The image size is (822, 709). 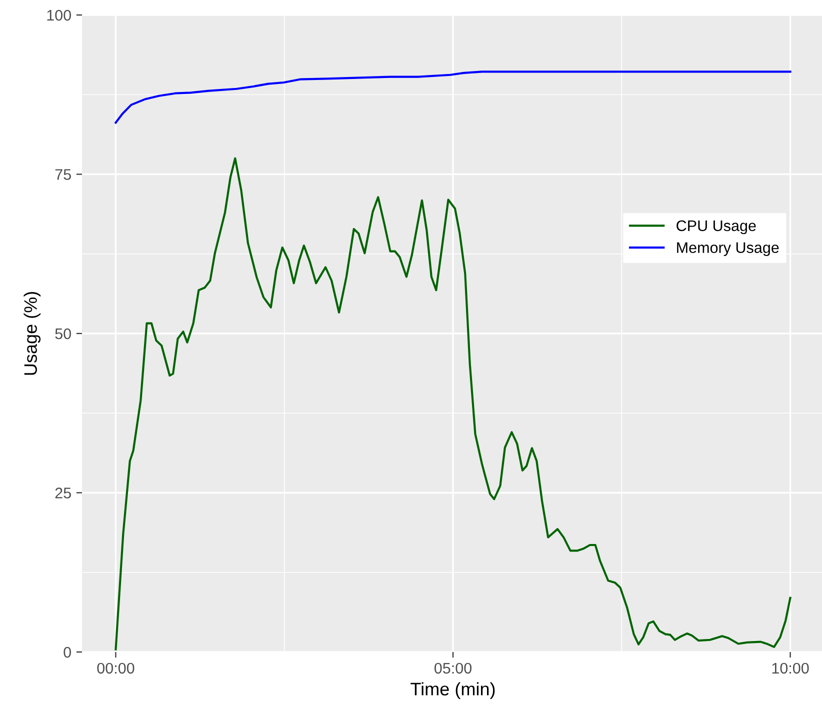 I want to click on x-tick-label: 00:00, so click(x=115, y=668).